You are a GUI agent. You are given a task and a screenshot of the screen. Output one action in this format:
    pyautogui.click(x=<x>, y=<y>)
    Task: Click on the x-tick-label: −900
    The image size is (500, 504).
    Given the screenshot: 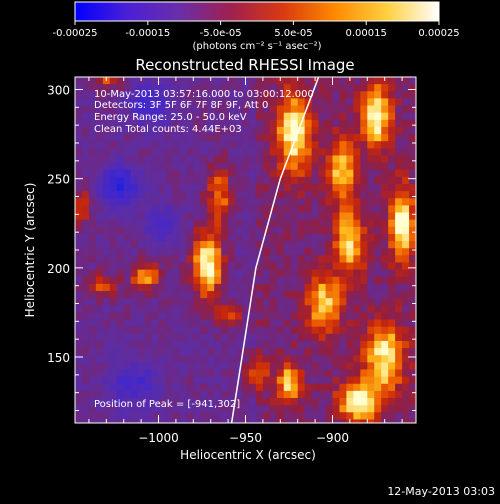 What is the action you would take?
    pyautogui.click(x=332, y=438)
    